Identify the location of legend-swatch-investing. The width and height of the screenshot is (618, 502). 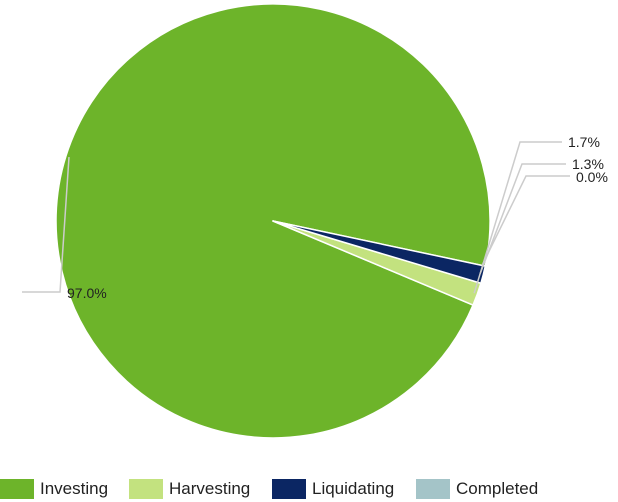
(17, 489).